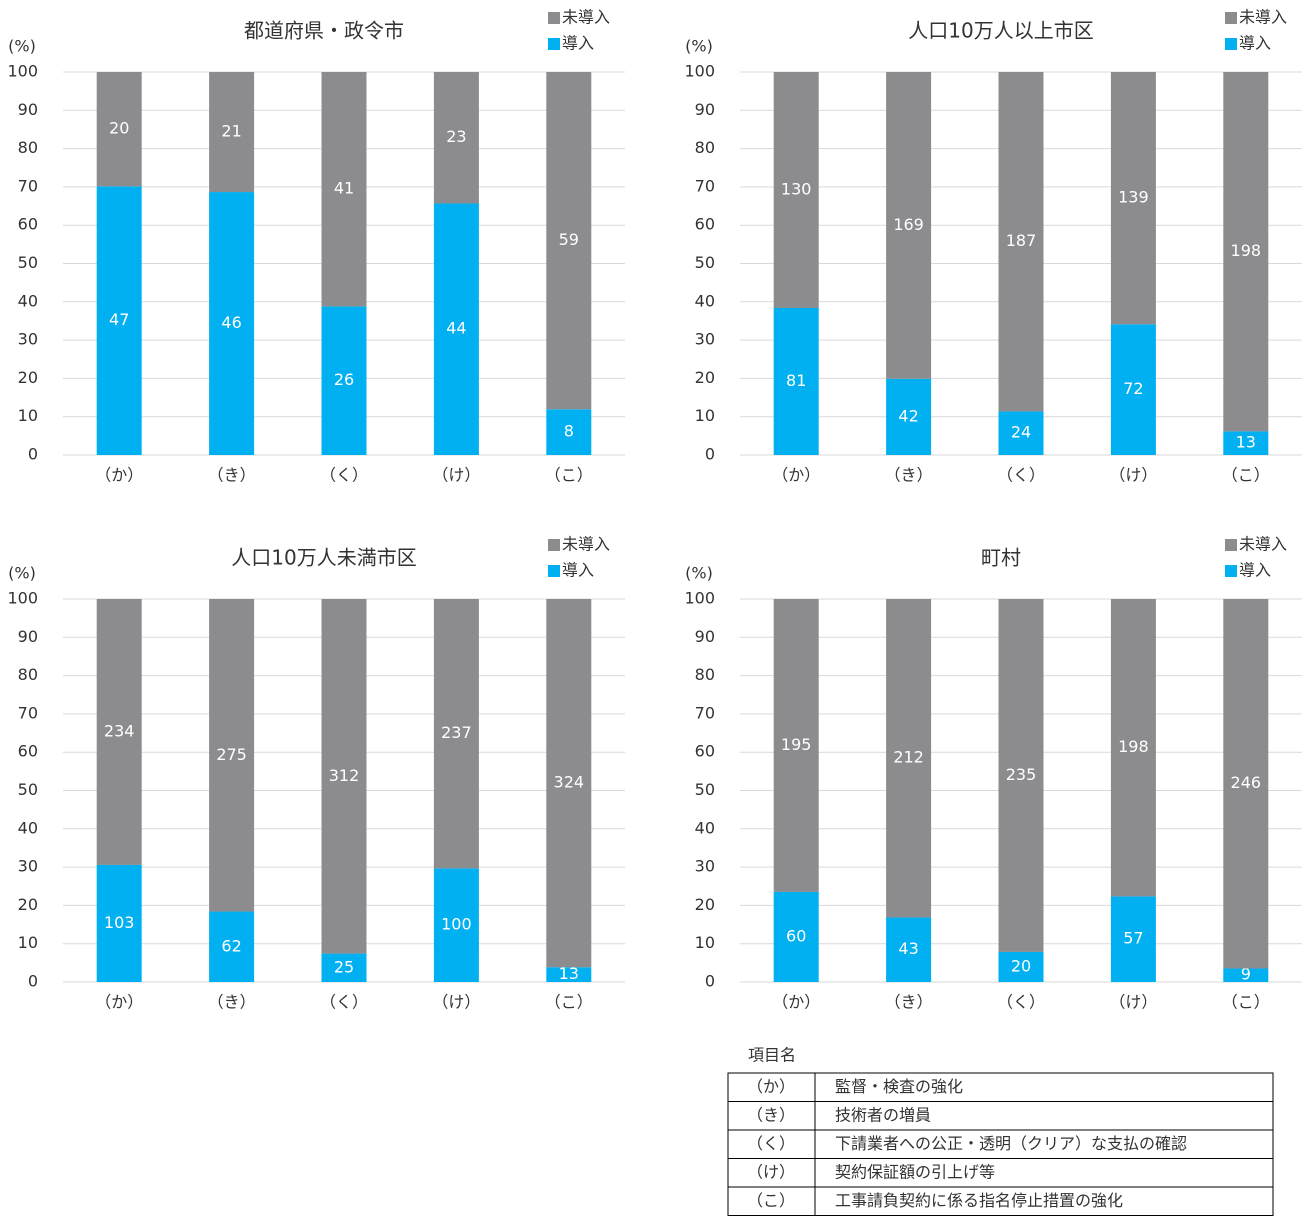 The width and height of the screenshot is (1310, 1216). What do you see at coordinates (323, 558) in the screenshot?
I see `chart-title: 人口10万人未満市区` at bounding box center [323, 558].